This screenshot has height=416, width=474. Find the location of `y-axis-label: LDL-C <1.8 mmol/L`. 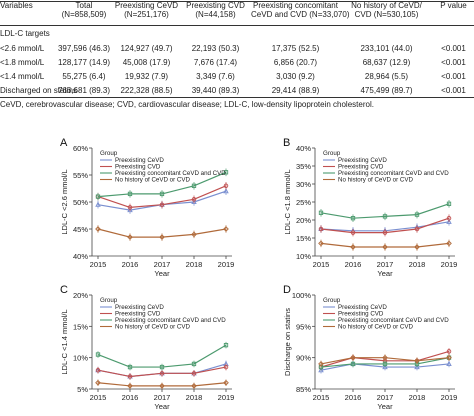

y-axis-label: LDL-C <1.8 mmol/L is located at coordinates (287, 201).